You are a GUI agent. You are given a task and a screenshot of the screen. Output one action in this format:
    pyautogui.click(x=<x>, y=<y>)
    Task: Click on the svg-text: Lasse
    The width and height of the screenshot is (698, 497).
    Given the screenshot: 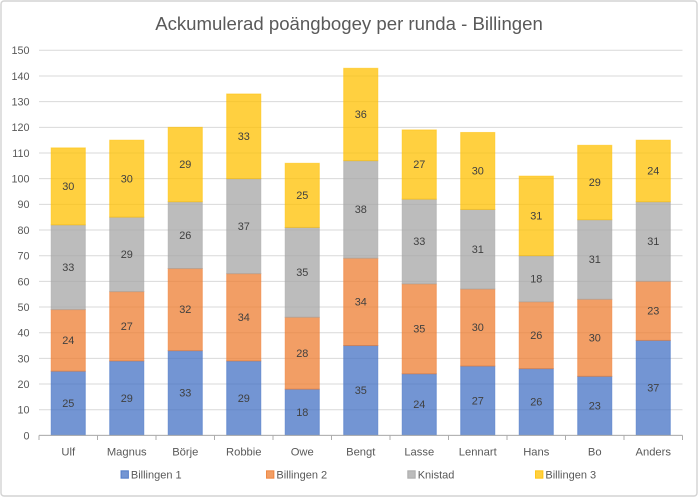 What is the action you would take?
    pyautogui.click(x=419, y=452)
    